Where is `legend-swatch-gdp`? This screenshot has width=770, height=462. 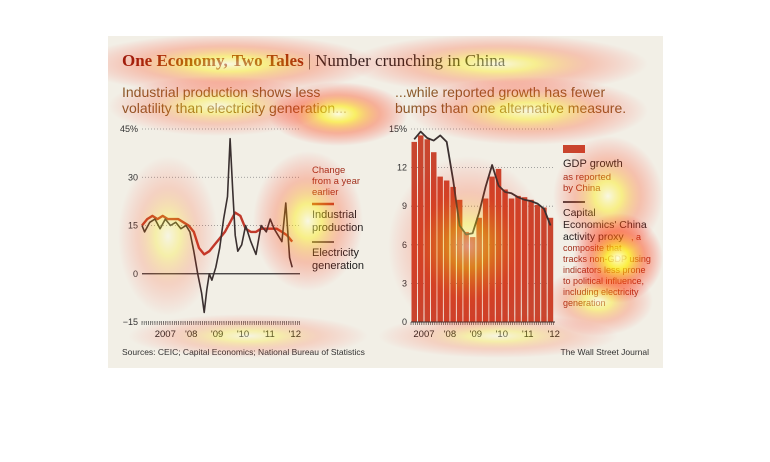 legend-swatch-gdp is located at coordinates (574, 149).